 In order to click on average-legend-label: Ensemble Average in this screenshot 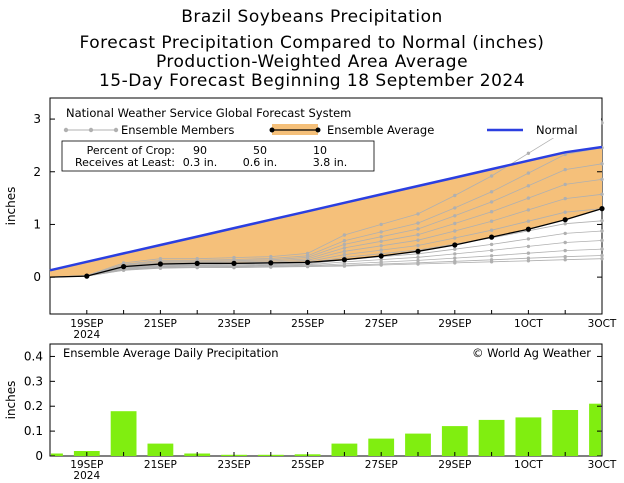, I will do `click(380, 130)`.